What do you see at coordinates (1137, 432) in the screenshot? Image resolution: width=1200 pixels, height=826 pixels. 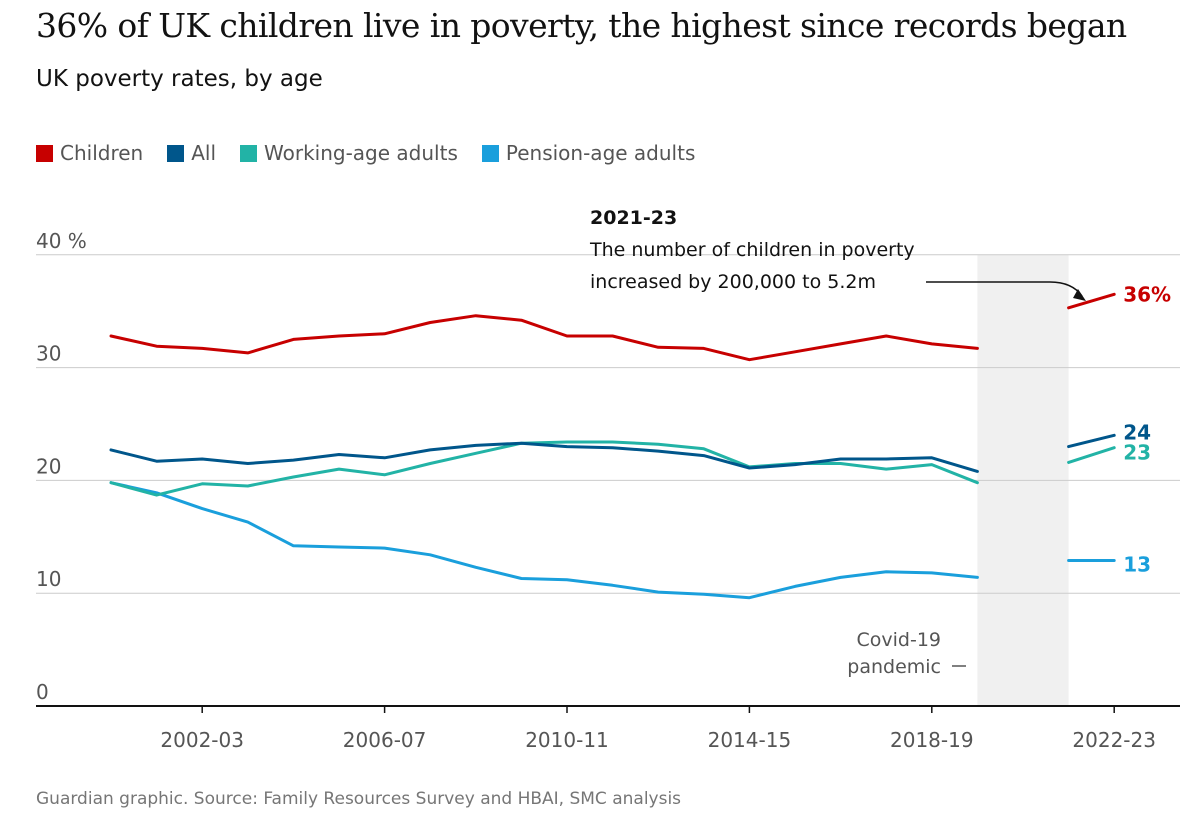 I see `end-label-all: 24` at bounding box center [1137, 432].